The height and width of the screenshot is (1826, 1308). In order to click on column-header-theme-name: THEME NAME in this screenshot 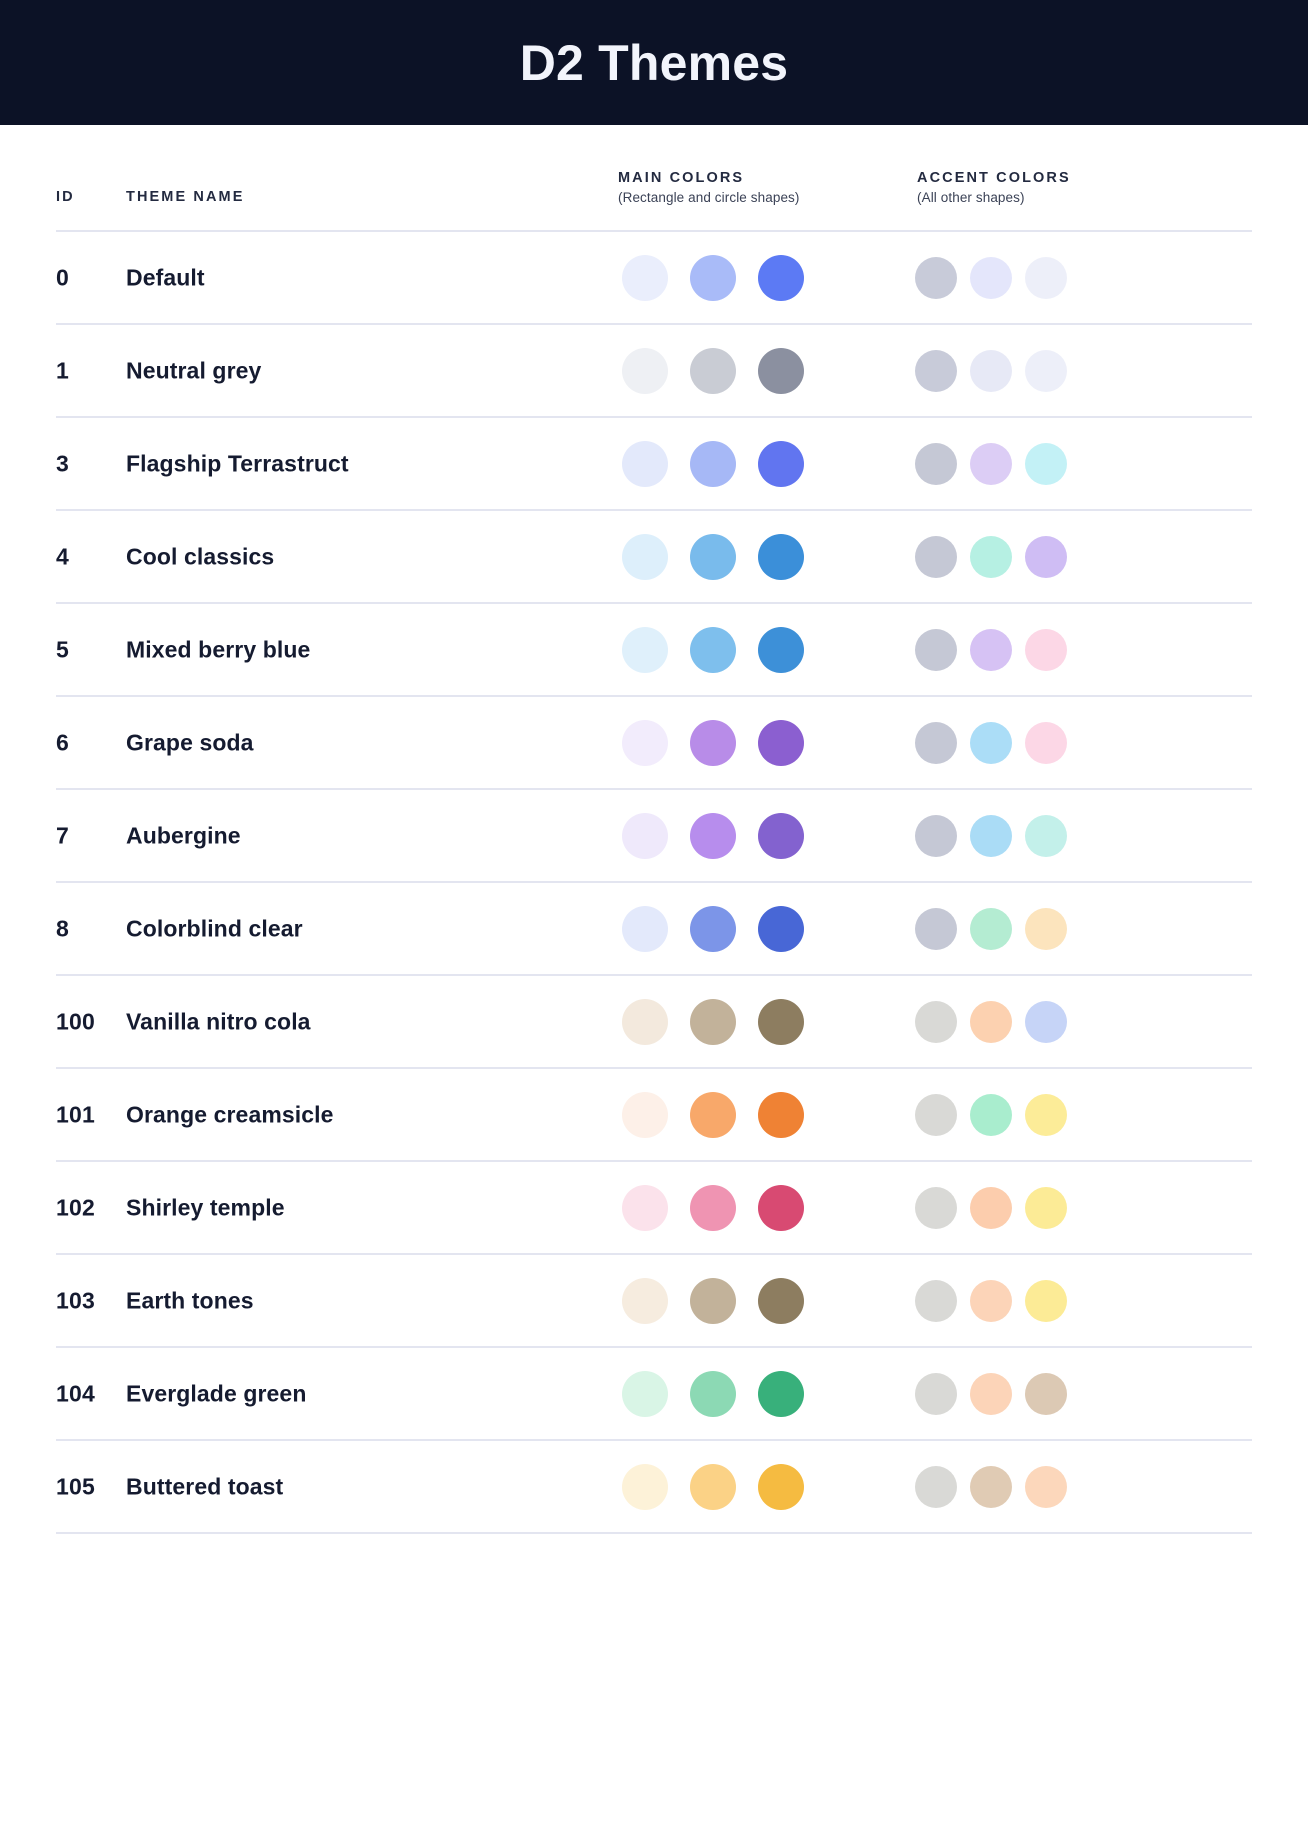, I will do `click(185, 197)`.